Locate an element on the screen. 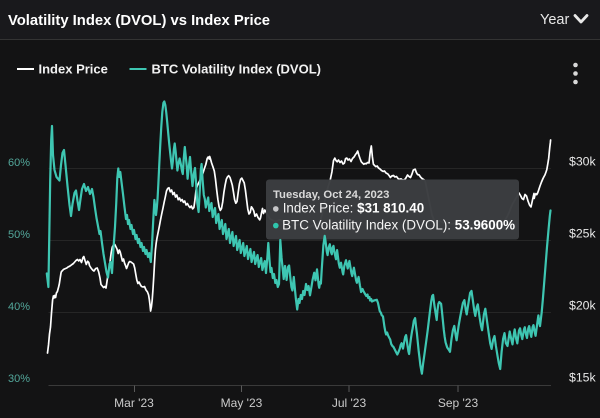 Image resolution: width=600 pixels, height=418 pixels. svg-text: 40% is located at coordinates (19, 307).